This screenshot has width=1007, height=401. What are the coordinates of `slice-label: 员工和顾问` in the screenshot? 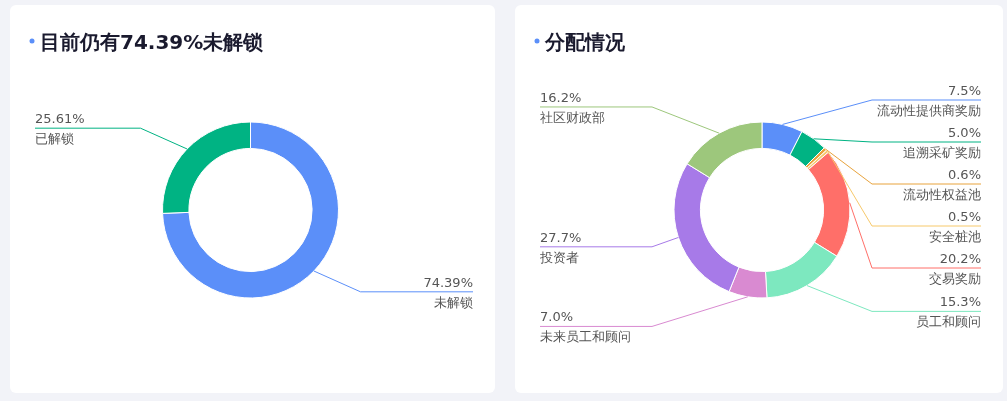 It's located at (948, 322).